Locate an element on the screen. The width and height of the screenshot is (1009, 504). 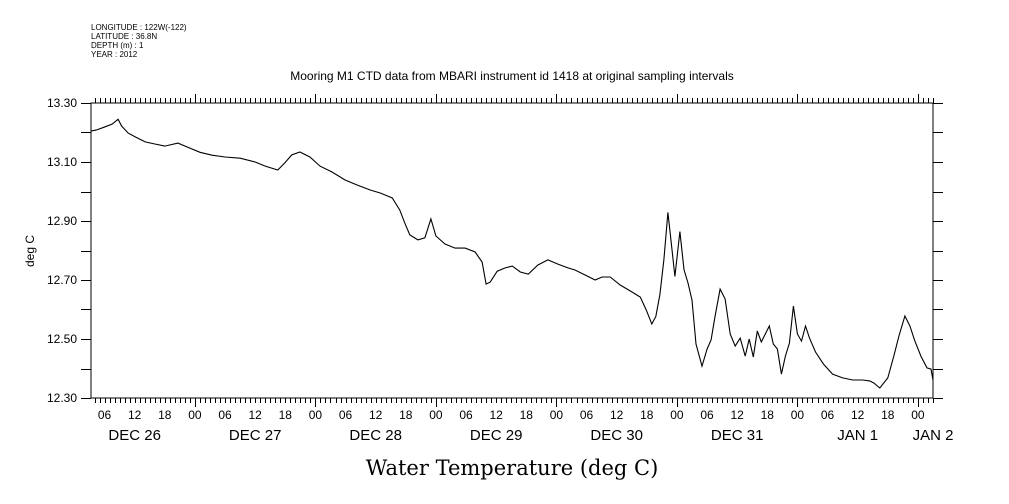
meta-latitude: LATITUDE : 36.8N is located at coordinates (124, 36).